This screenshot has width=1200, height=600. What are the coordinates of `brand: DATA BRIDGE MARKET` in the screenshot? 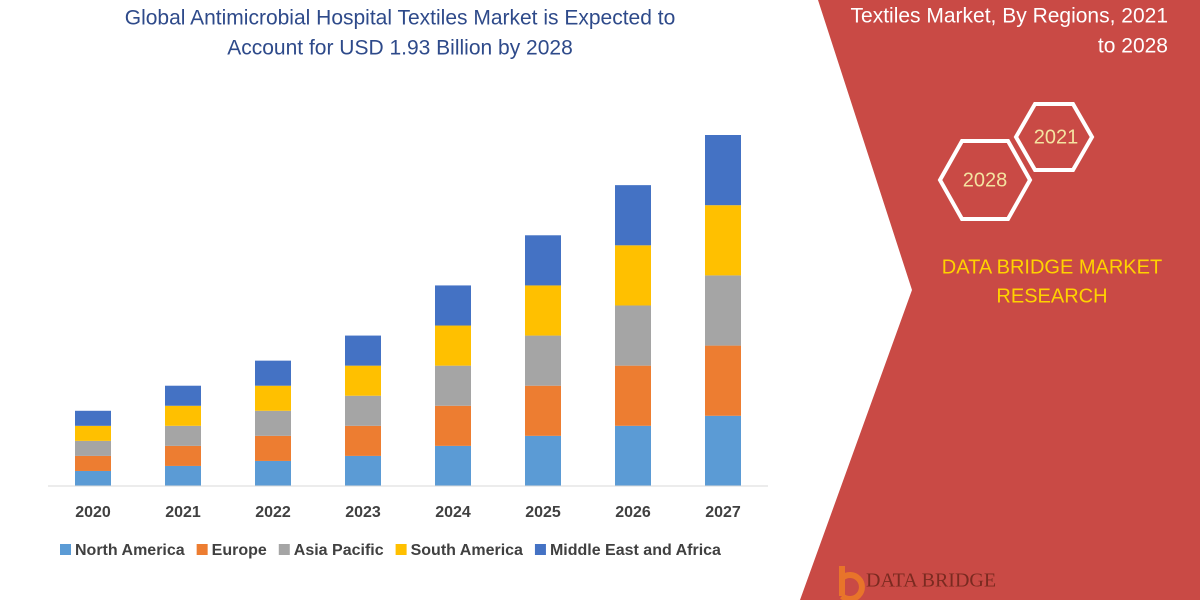 It's located at (1052, 267).